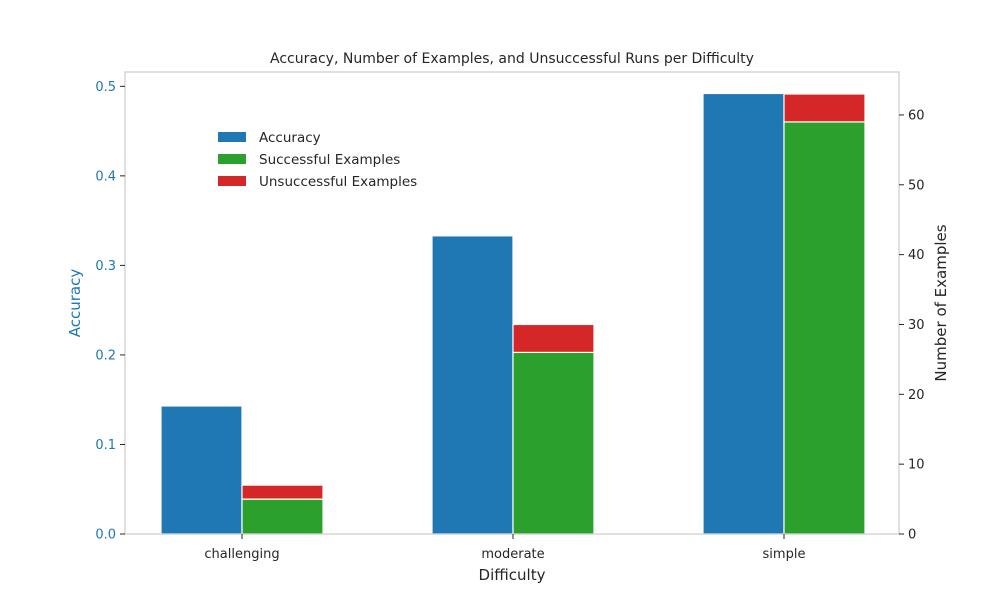  I want to click on left-tick-label: 0.4, so click(105, 176).